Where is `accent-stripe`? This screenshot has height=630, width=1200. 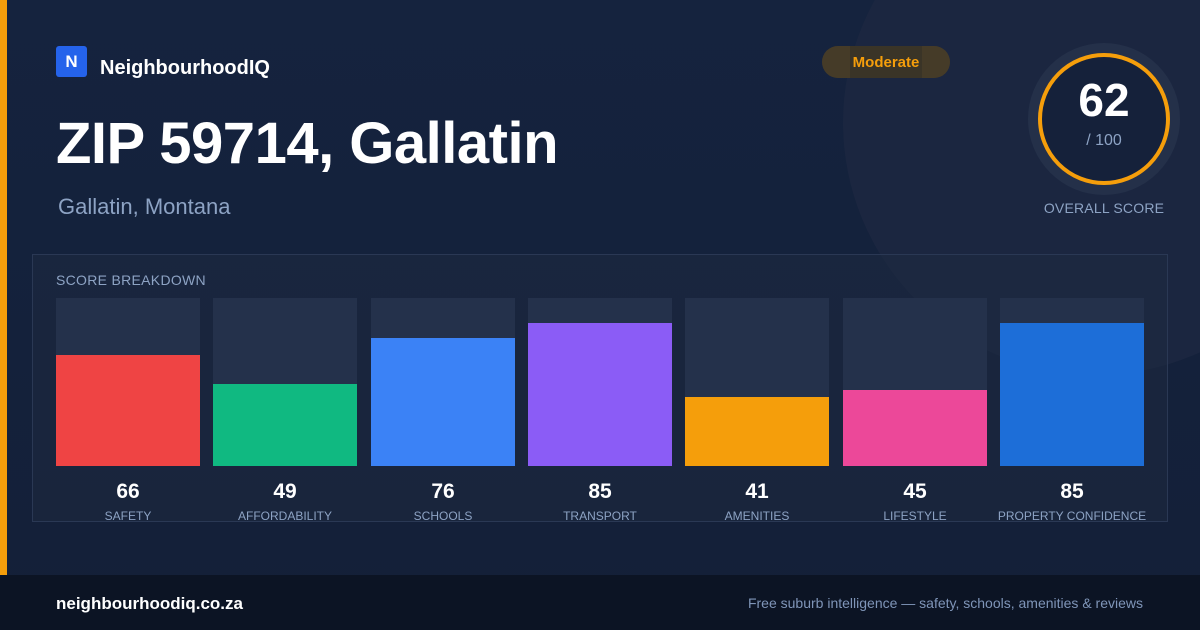 accent-stripe is located at coordinates (3, 287).